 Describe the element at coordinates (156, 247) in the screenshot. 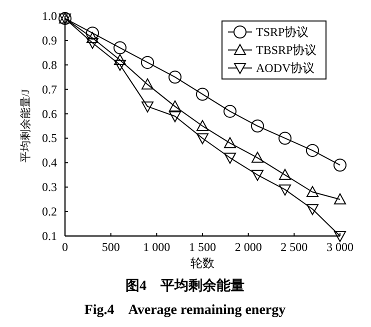

I see `x-tick-label: 1 000` at that location.